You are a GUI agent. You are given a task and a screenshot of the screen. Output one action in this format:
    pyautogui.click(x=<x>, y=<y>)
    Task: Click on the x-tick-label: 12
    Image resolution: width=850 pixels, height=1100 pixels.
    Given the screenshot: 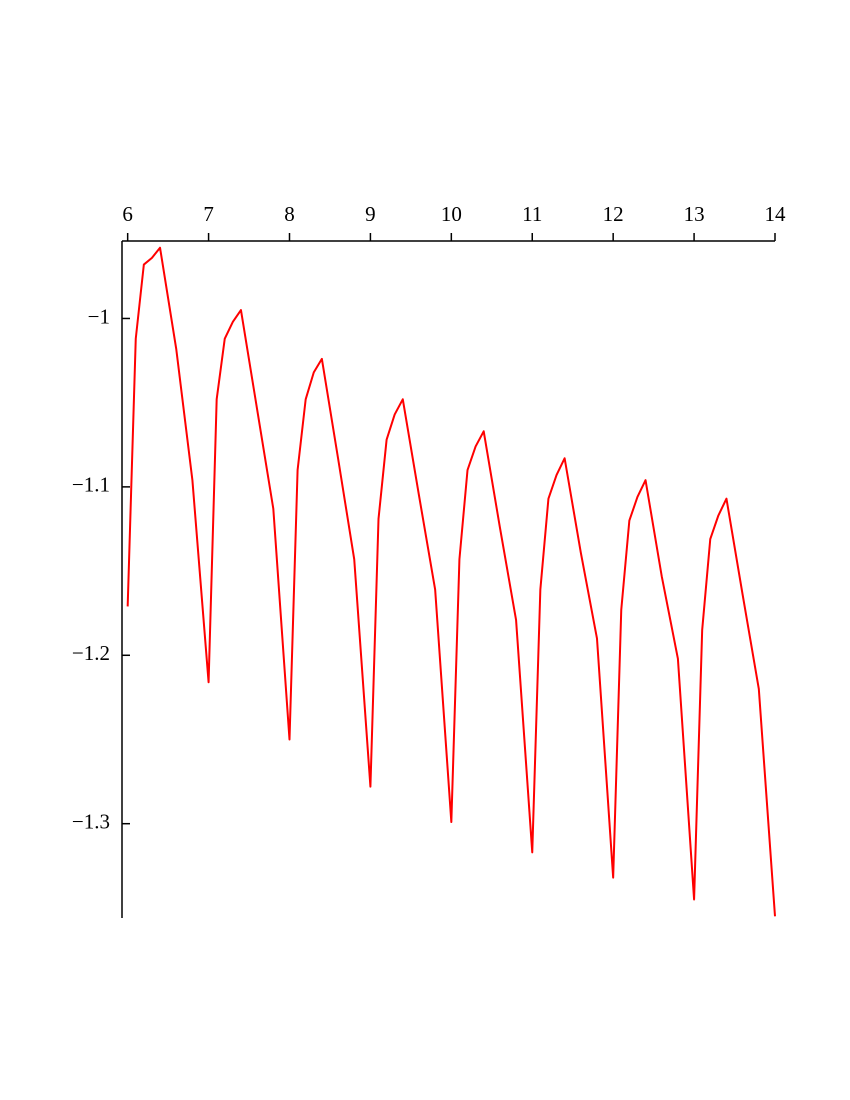 What is the action you would take?
    pyautogui.click(x=613, y=214)
    